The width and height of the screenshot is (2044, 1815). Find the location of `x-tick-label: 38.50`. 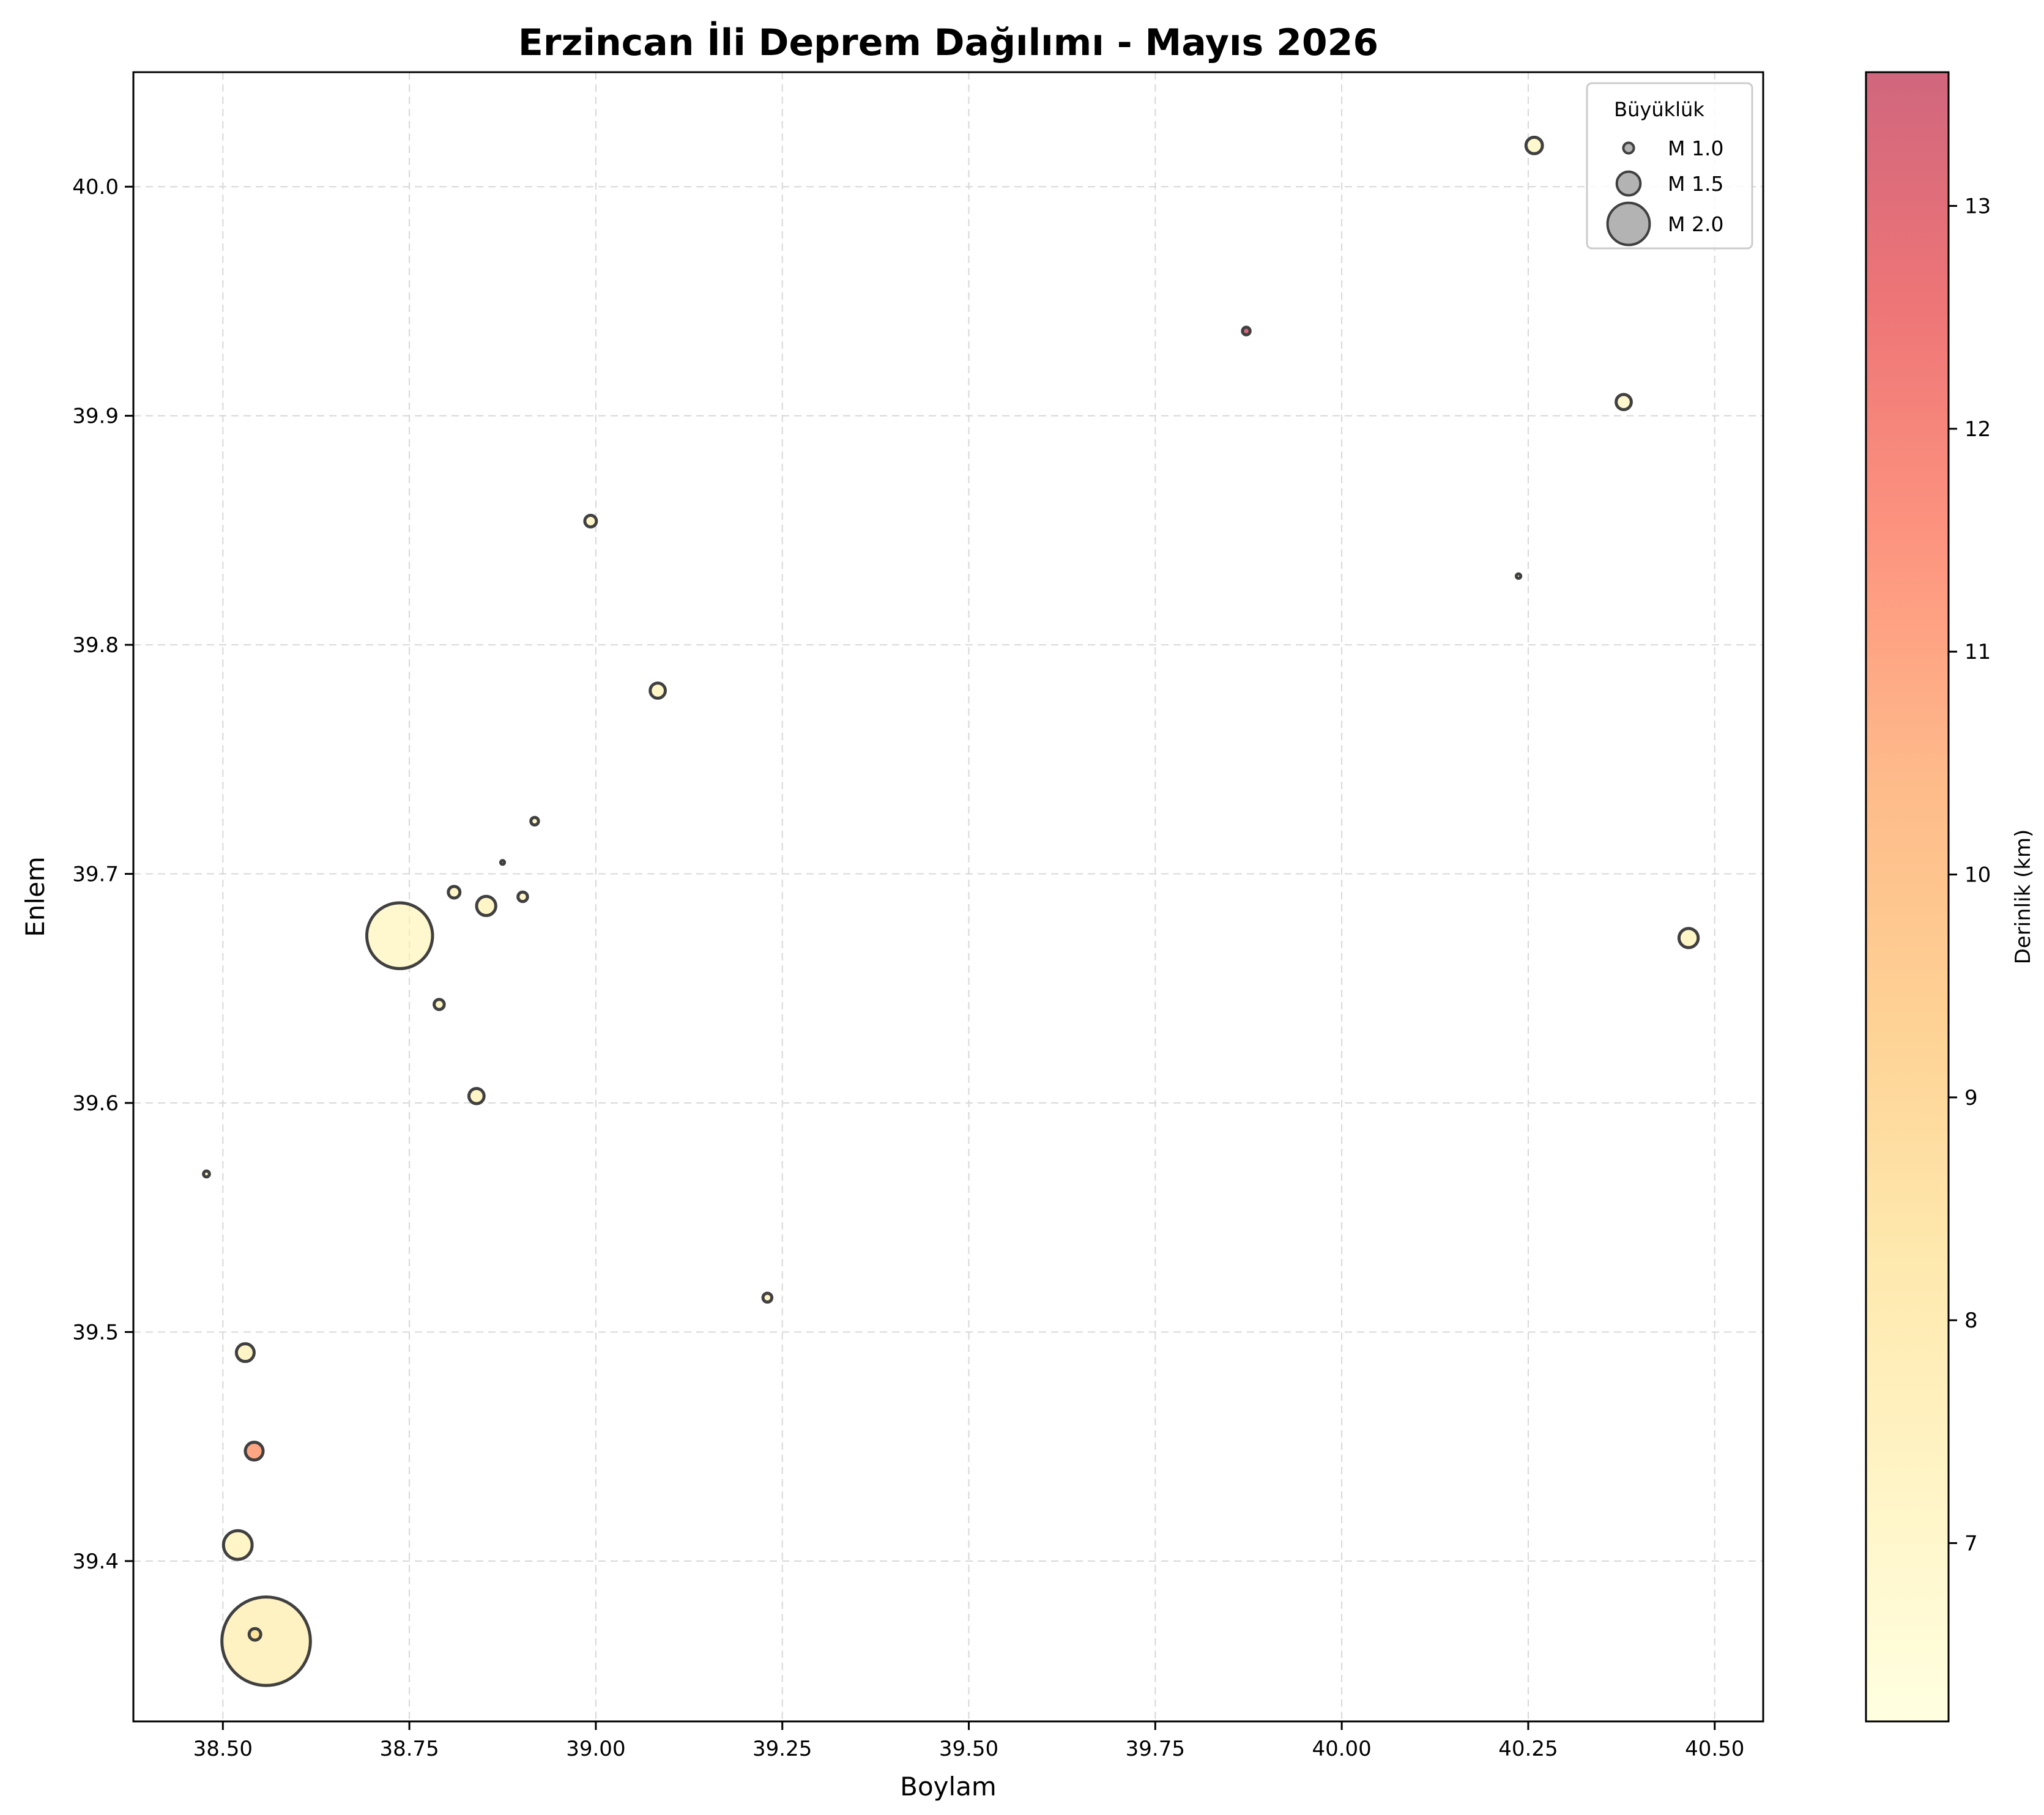

x-tick-label: 38.50 is located at coordinates (223, 1749).